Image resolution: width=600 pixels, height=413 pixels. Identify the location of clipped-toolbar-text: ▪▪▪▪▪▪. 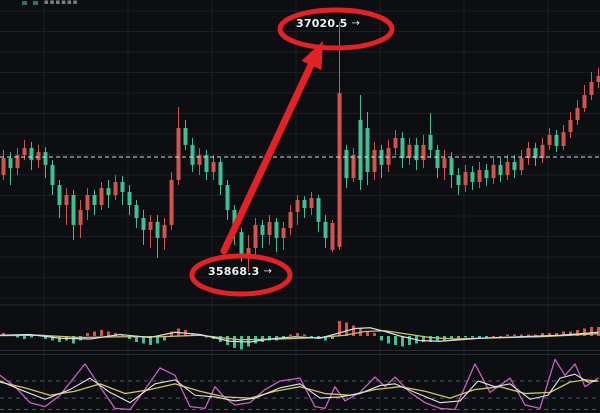
(61, 2).